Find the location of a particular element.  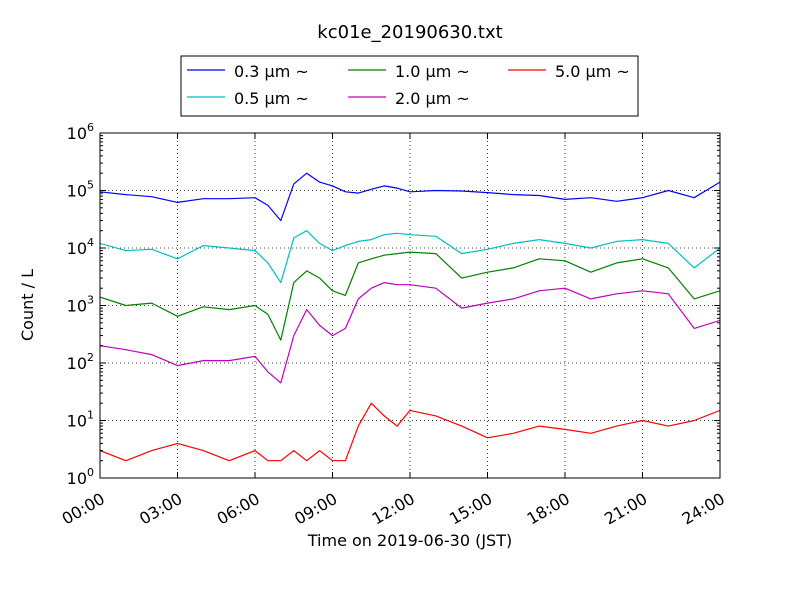

legend-item-3: 2.0 μm ~ is located at coordinates (409, 98).